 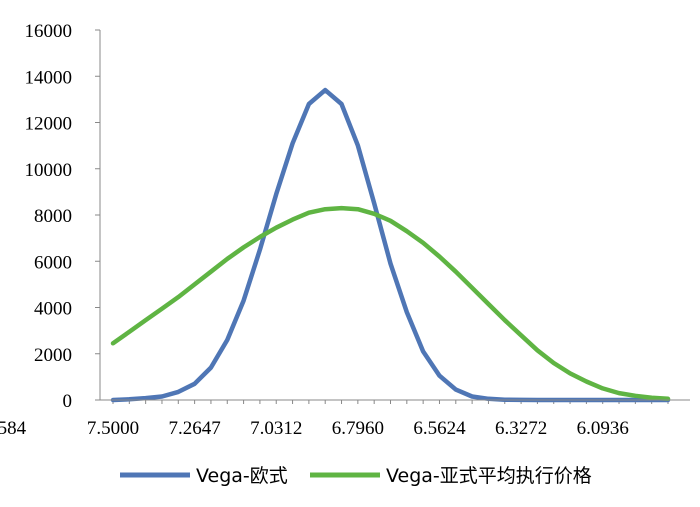 What do you see at coordinates (603, 428) in the screenshot?
I see `x-tick-label: 6.0936` at bounding box center [603, 428].